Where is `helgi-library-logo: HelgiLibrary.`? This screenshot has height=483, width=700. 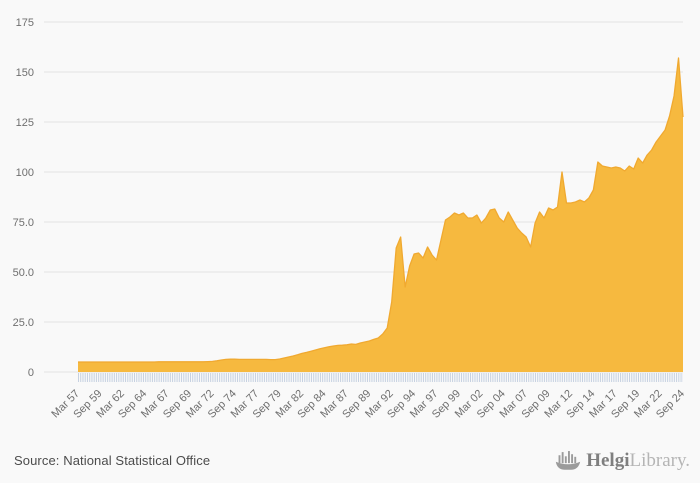 helgi-library-logo: HelgiLibrary. is located at coordinates (622, 460).